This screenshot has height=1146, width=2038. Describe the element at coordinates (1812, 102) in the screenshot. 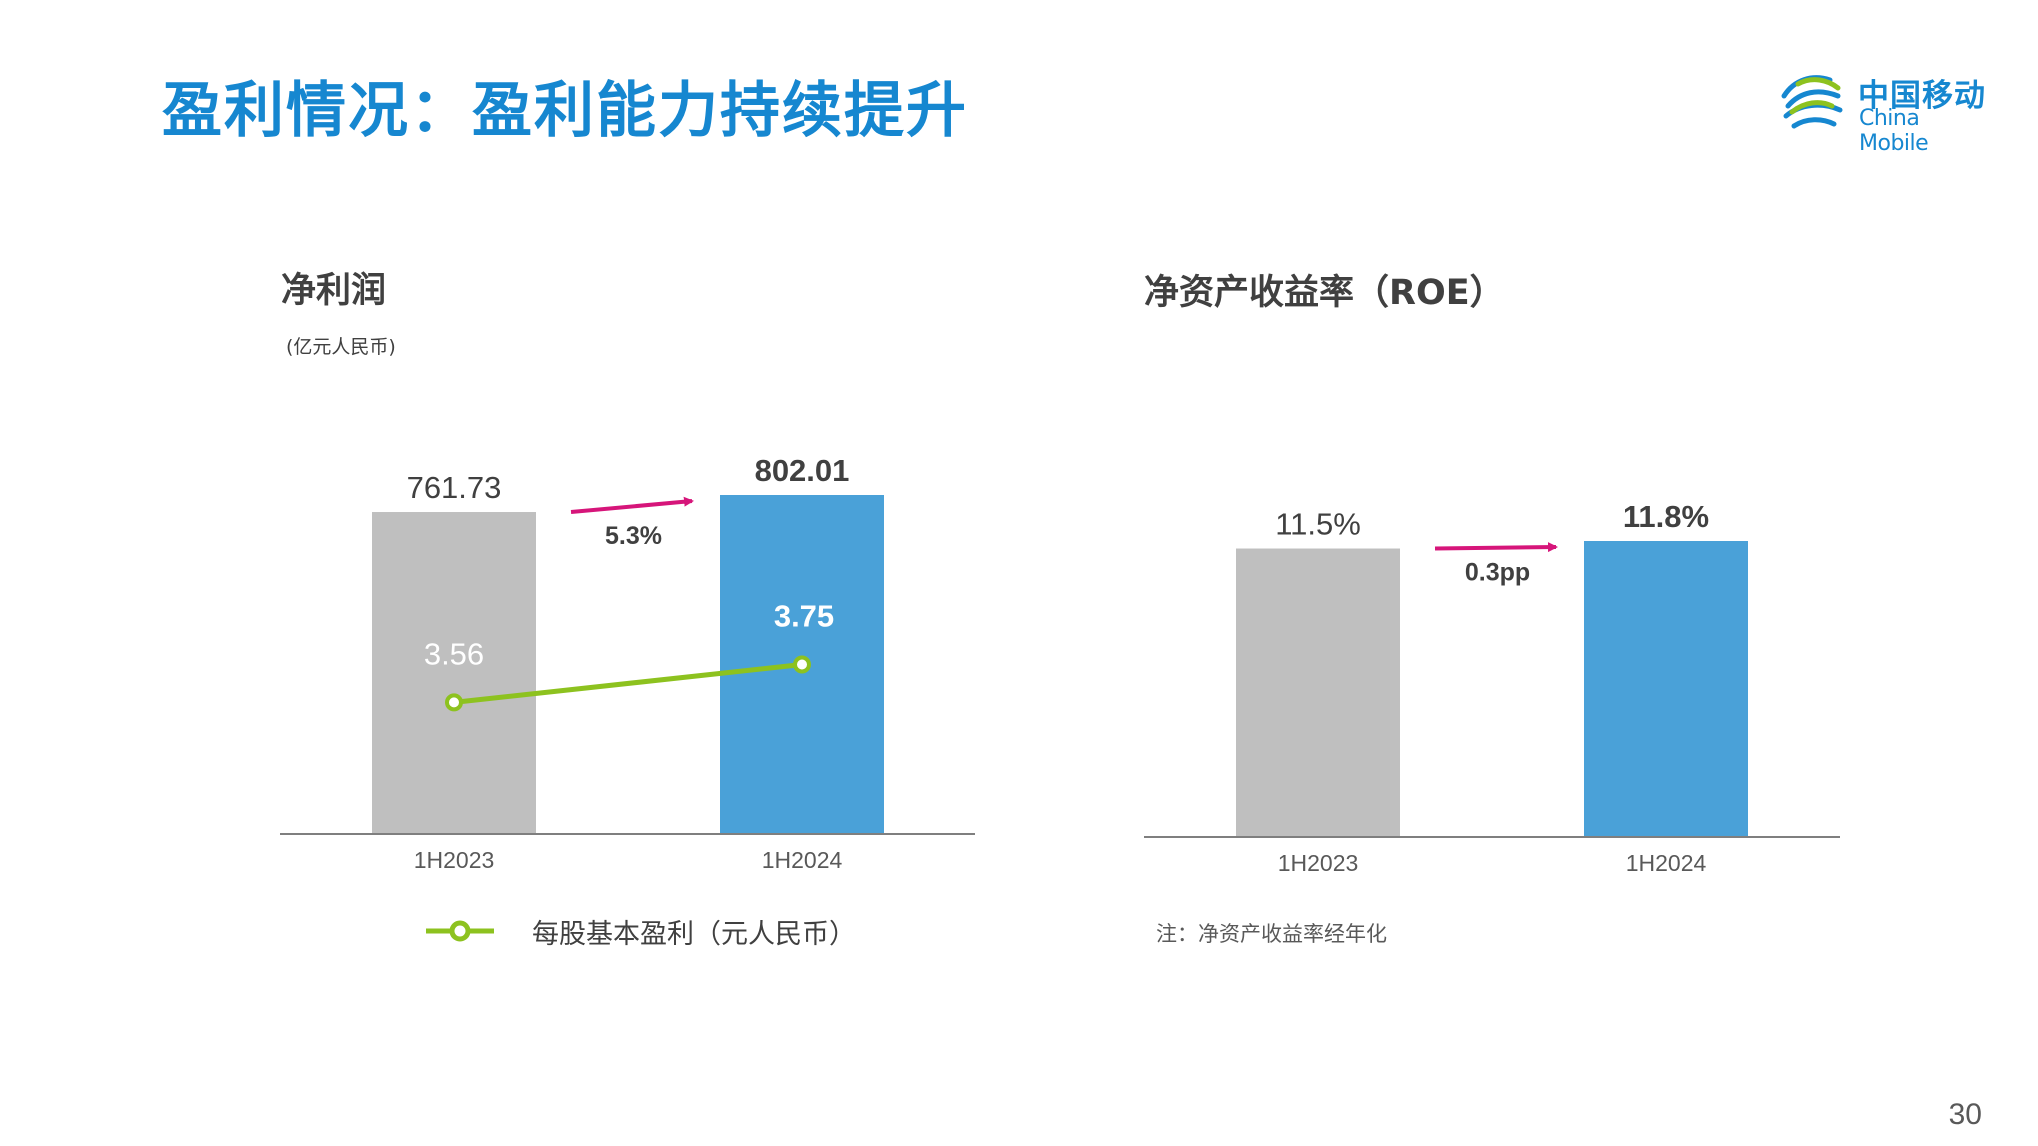

I see `china-mobile-logo-icon` at that location.